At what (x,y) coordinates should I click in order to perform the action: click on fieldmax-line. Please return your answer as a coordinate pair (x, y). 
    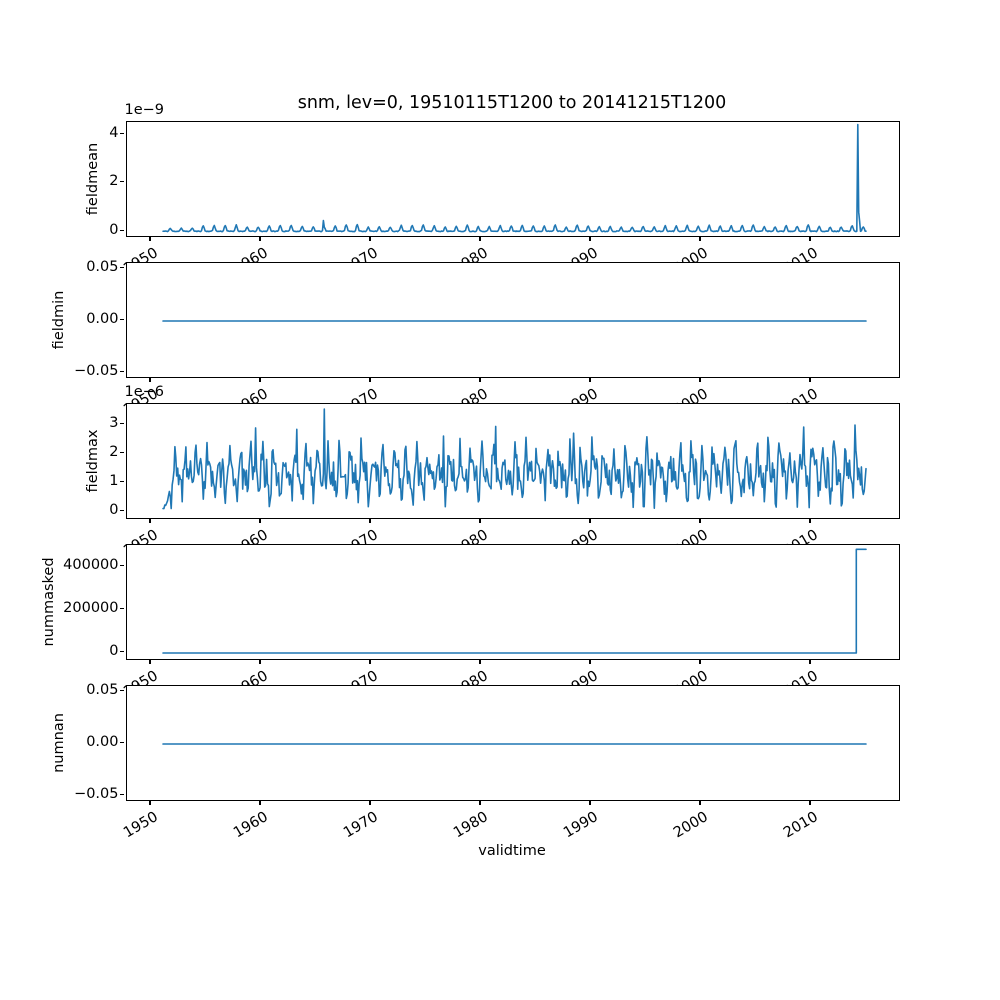
    Looking at the image, I should click on (514, 458).